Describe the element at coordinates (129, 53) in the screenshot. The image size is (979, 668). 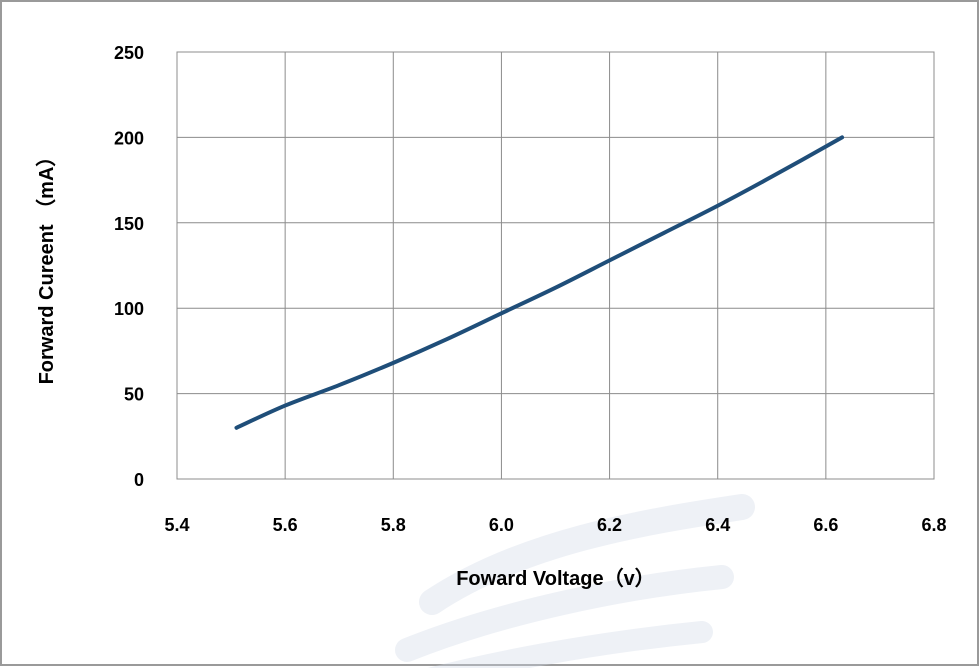
I see `y-tick-label: 250` at that location.